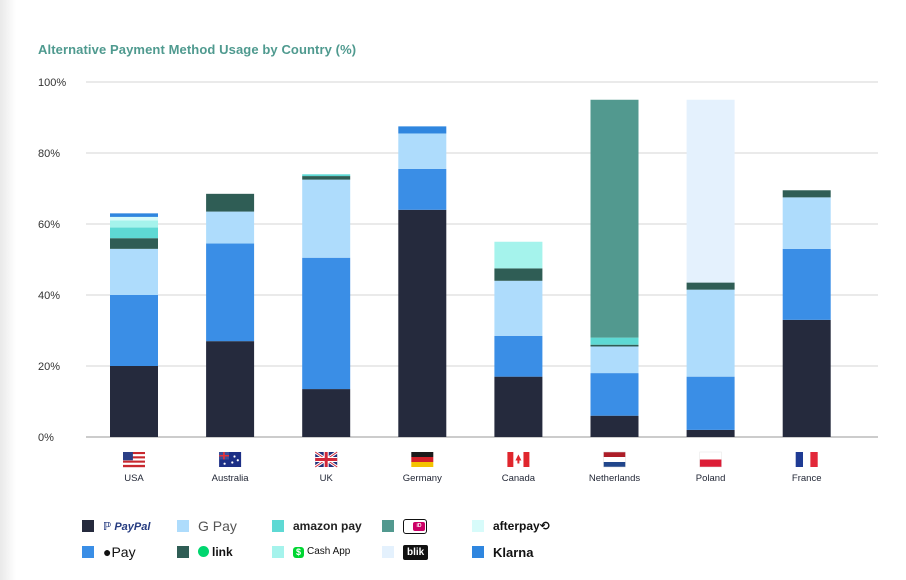 This screenshot has width=906, height=580. Describe the element at coordinates (52, 83) in the screenshot. I see `y-tick-label: 100%` at that location.